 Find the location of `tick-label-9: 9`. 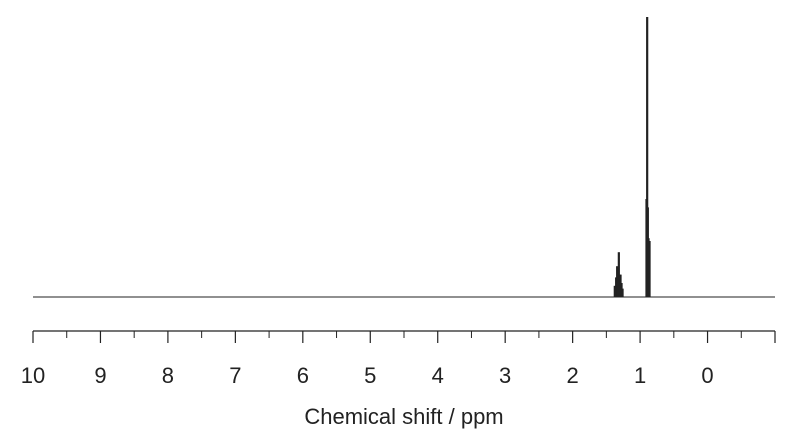

tick-label-9: 9 is located at coordinates (100, 375).